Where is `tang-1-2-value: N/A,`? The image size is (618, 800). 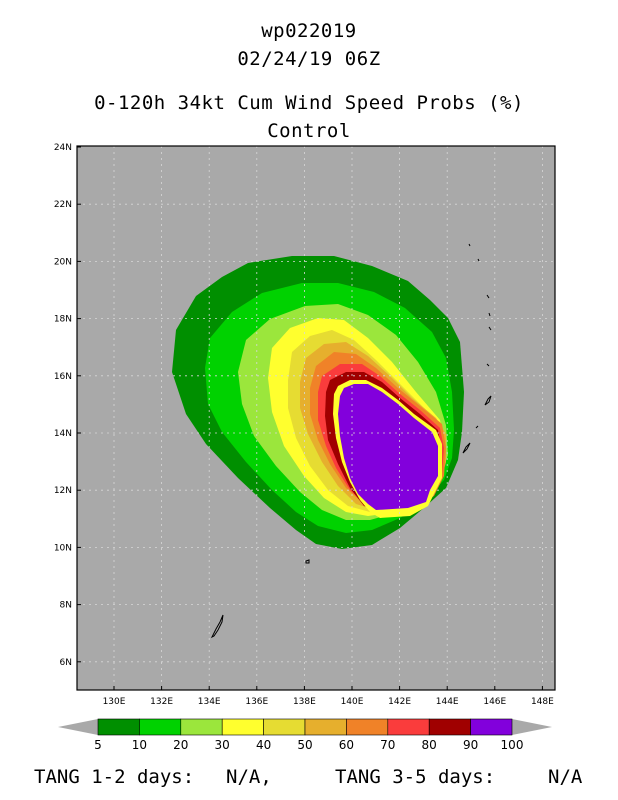
tang-1-2-value: N/A, is located at coordinates (249, 777).